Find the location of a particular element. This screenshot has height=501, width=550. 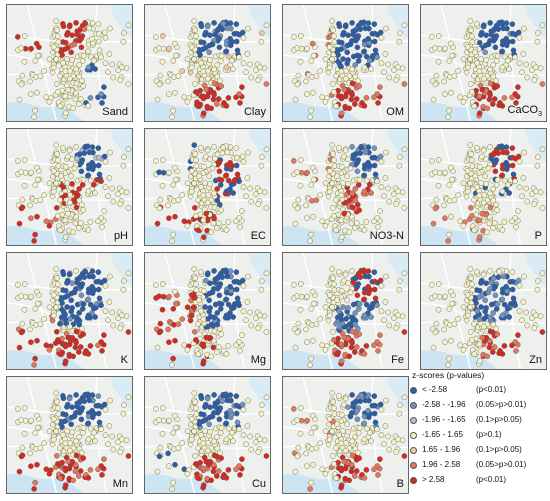

legend-range: -2.58 - -1.96 is located at coordinates (444, 404).